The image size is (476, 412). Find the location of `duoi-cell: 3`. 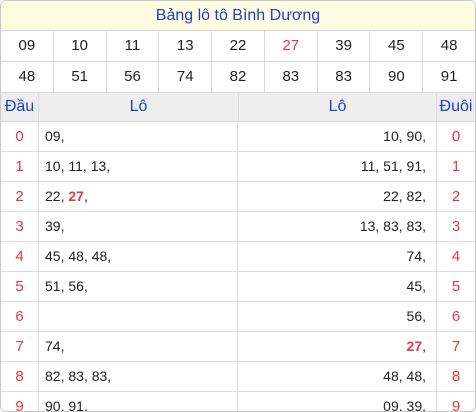

duoi-cell: 3 is located at coordinates (455, 226).